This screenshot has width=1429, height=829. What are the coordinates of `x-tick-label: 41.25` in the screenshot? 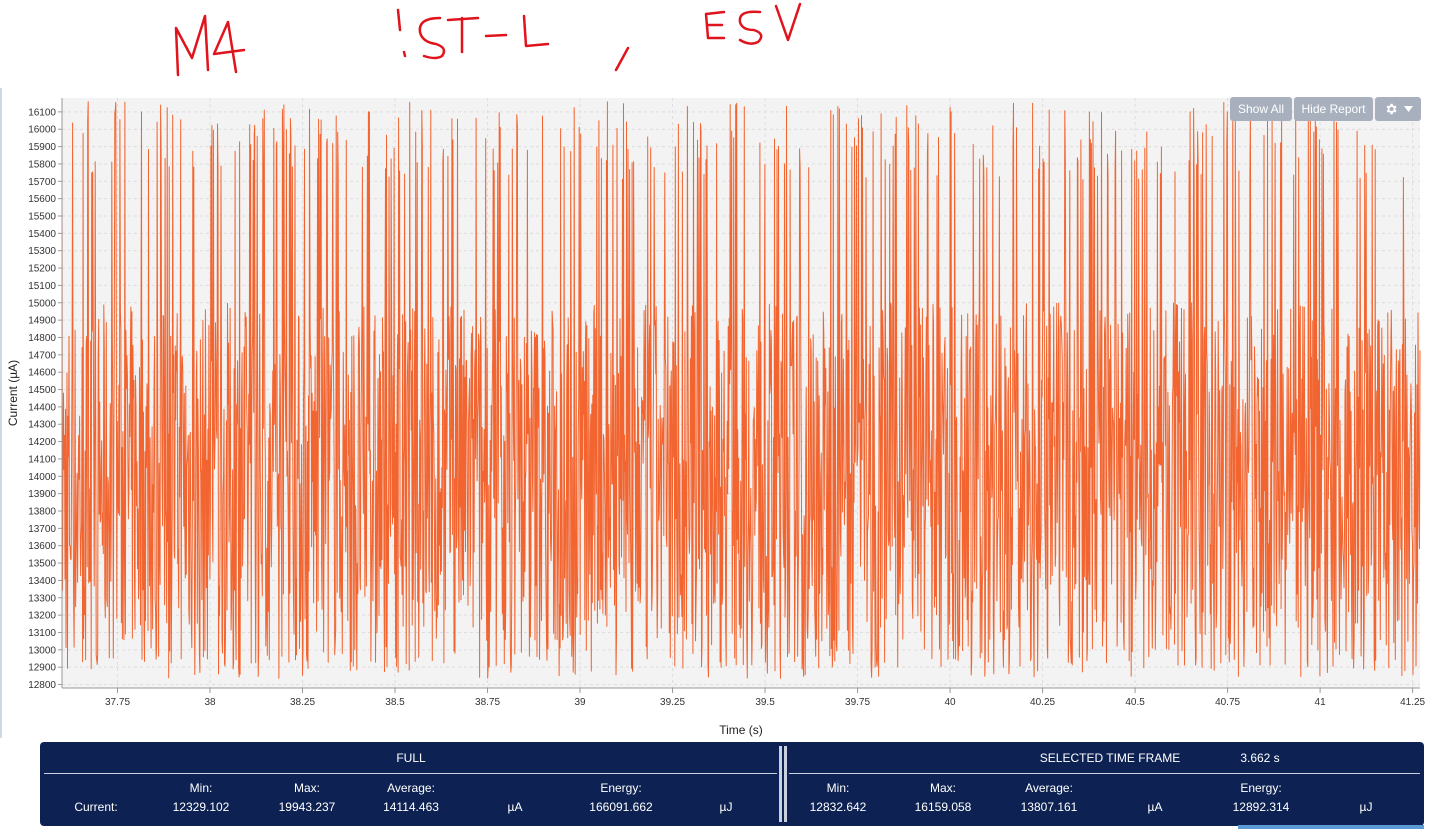 It's located at (1412, 702).